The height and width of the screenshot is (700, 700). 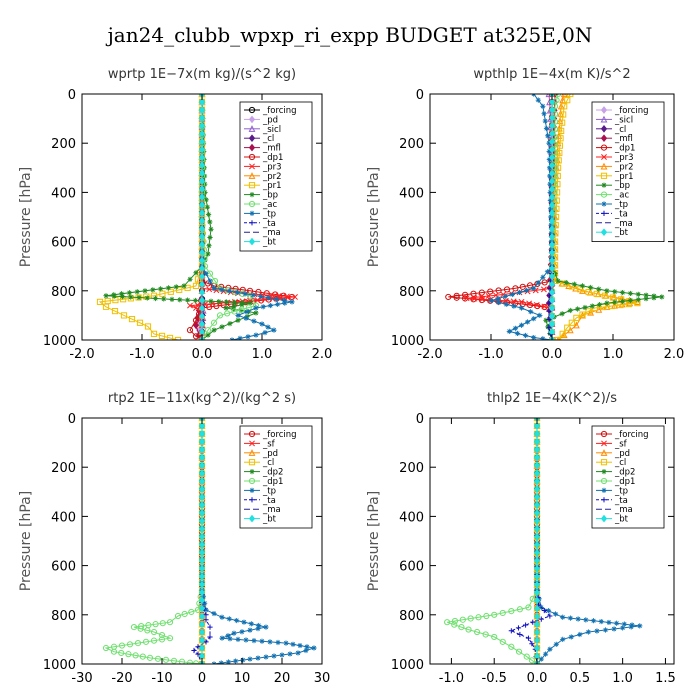 What do you see at coordinates (272, 473) in the screenshot?
I see `legend-label: _dp2` at bounding box center [272, 473].